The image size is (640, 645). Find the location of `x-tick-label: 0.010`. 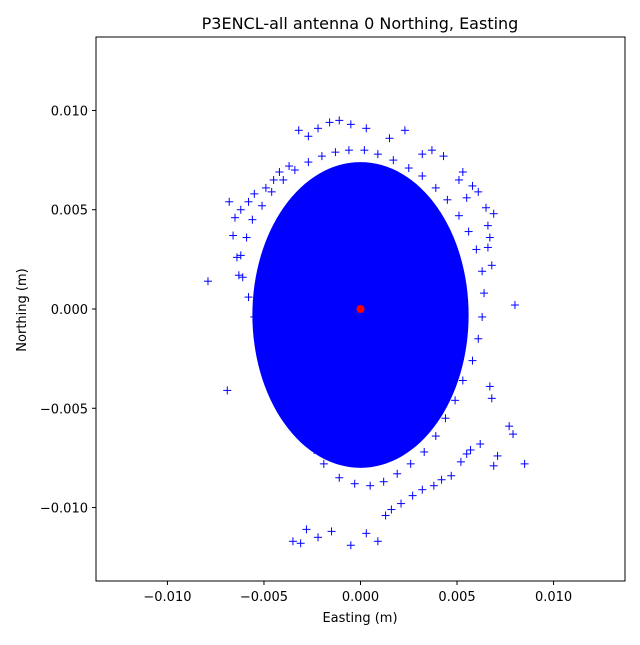

x-tick-label: 0.010 is located at coordinates (553, 597).